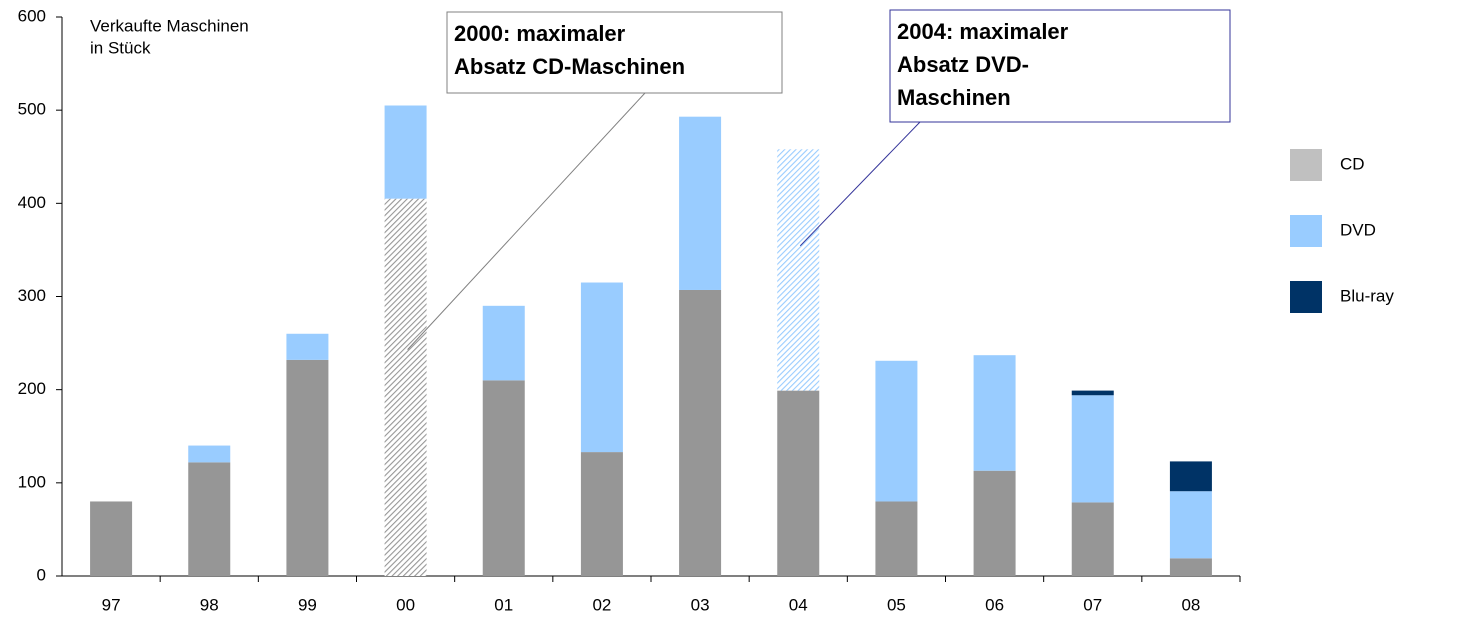  What do you see at coordinates (1352, 163) in the screenshot?
I see `legend-label: CD` at bounding box center [1352, 163].